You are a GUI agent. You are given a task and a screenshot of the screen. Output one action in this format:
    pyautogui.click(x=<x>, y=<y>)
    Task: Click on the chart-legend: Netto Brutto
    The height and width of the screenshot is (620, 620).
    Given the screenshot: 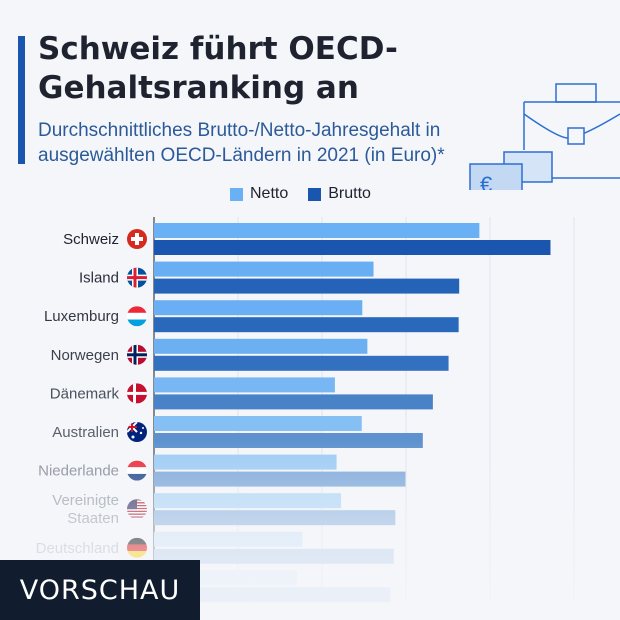 What is the action you would take?
    pyautogui.click(x=300, y=194)
    